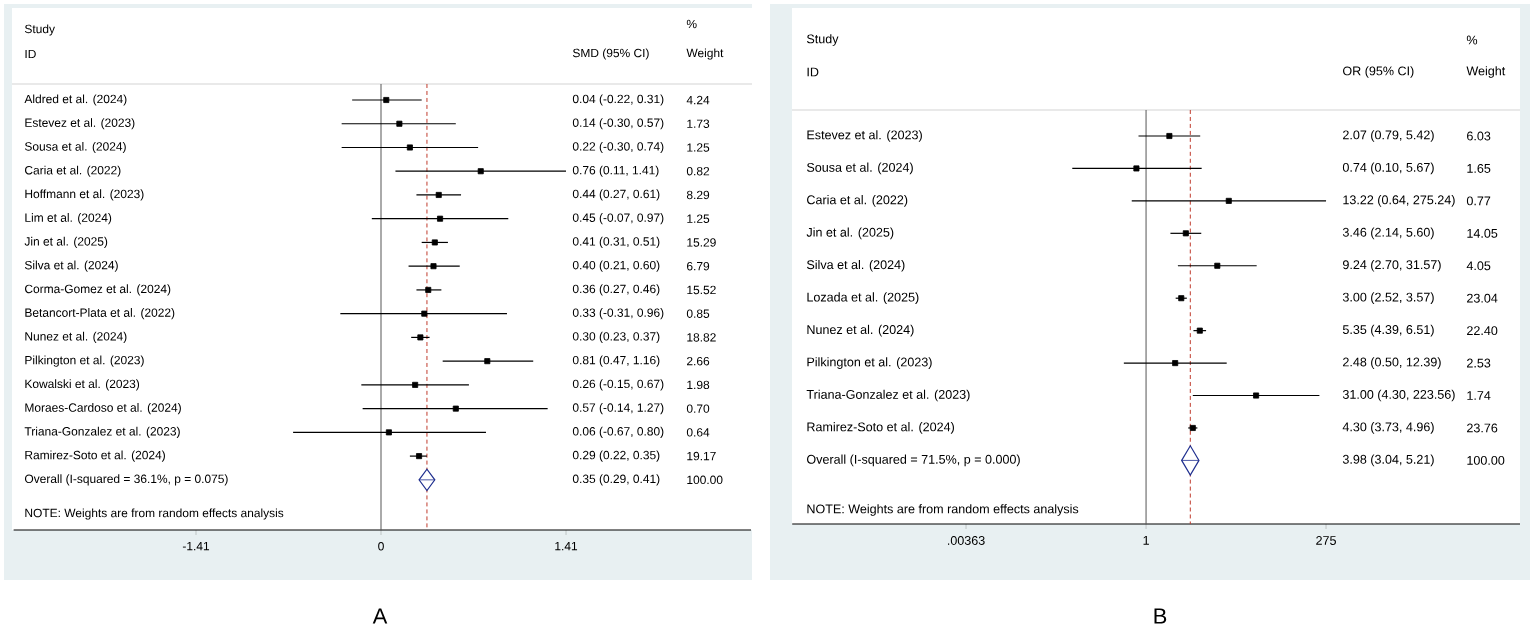  I want to click on text: B, so click(1160, 616).